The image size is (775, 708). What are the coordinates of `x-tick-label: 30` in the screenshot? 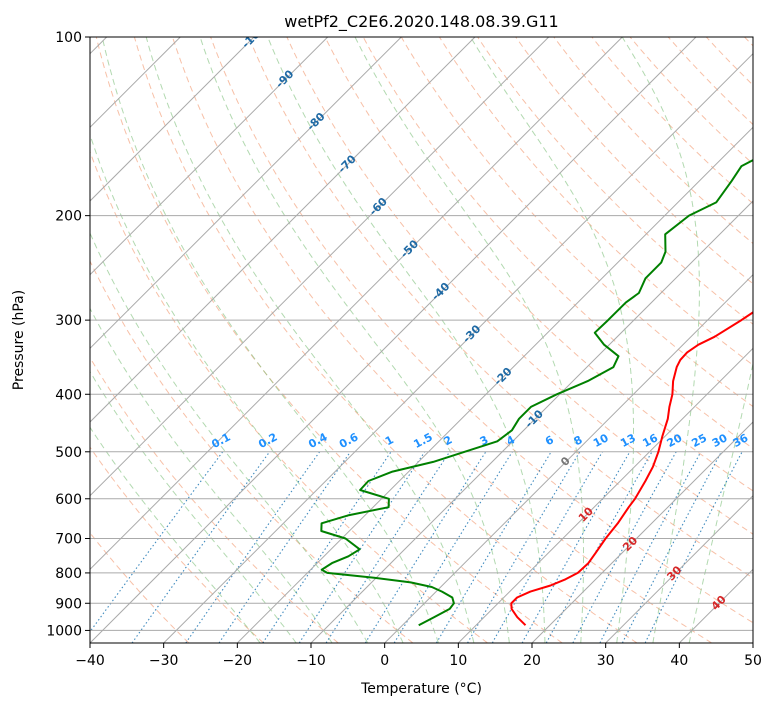 It's located at (606, 661).